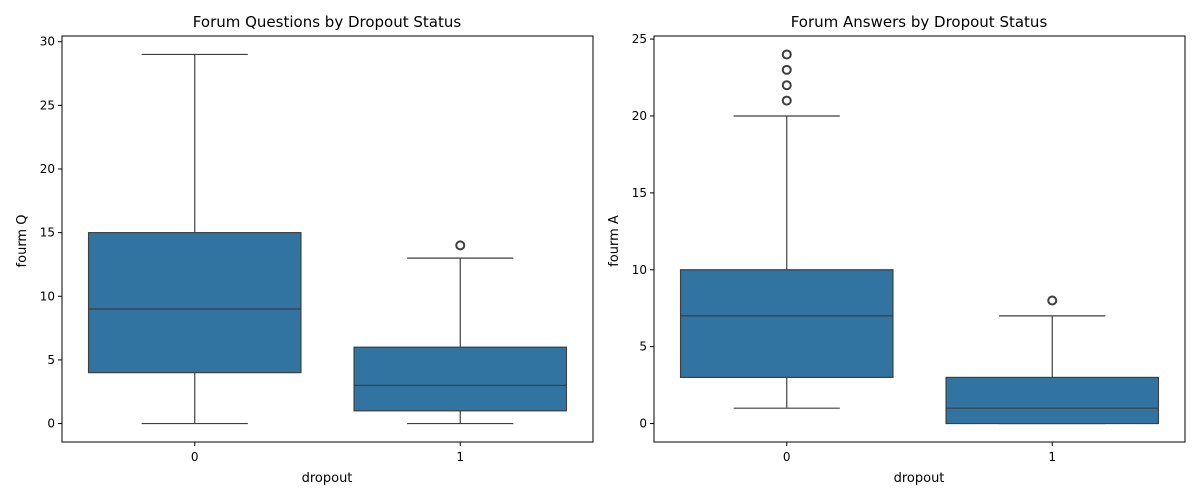 Image resolution: width=1200 pixels, height=500 pixels. Describe the element at coordinates (47, 42) in the screenshot. I see `y-tick-label: 30` at that location.